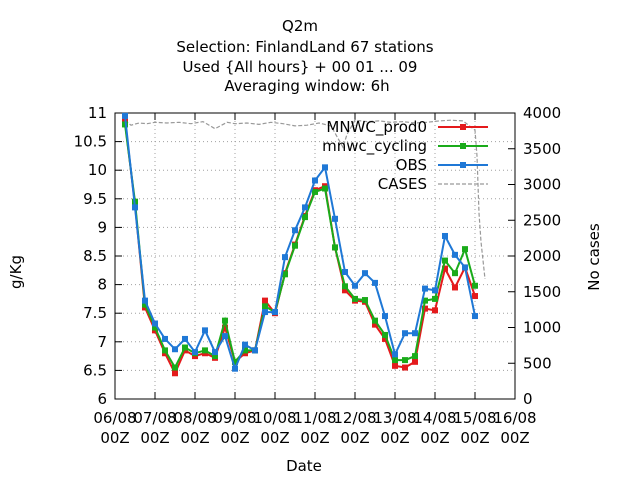 This screenshot has height=480, width=640. Describe the element at coordinates (304, 47) in the screenshot. I see `chart-subtitle-selection: Selection: FinlandLand 67 stations` at that location.